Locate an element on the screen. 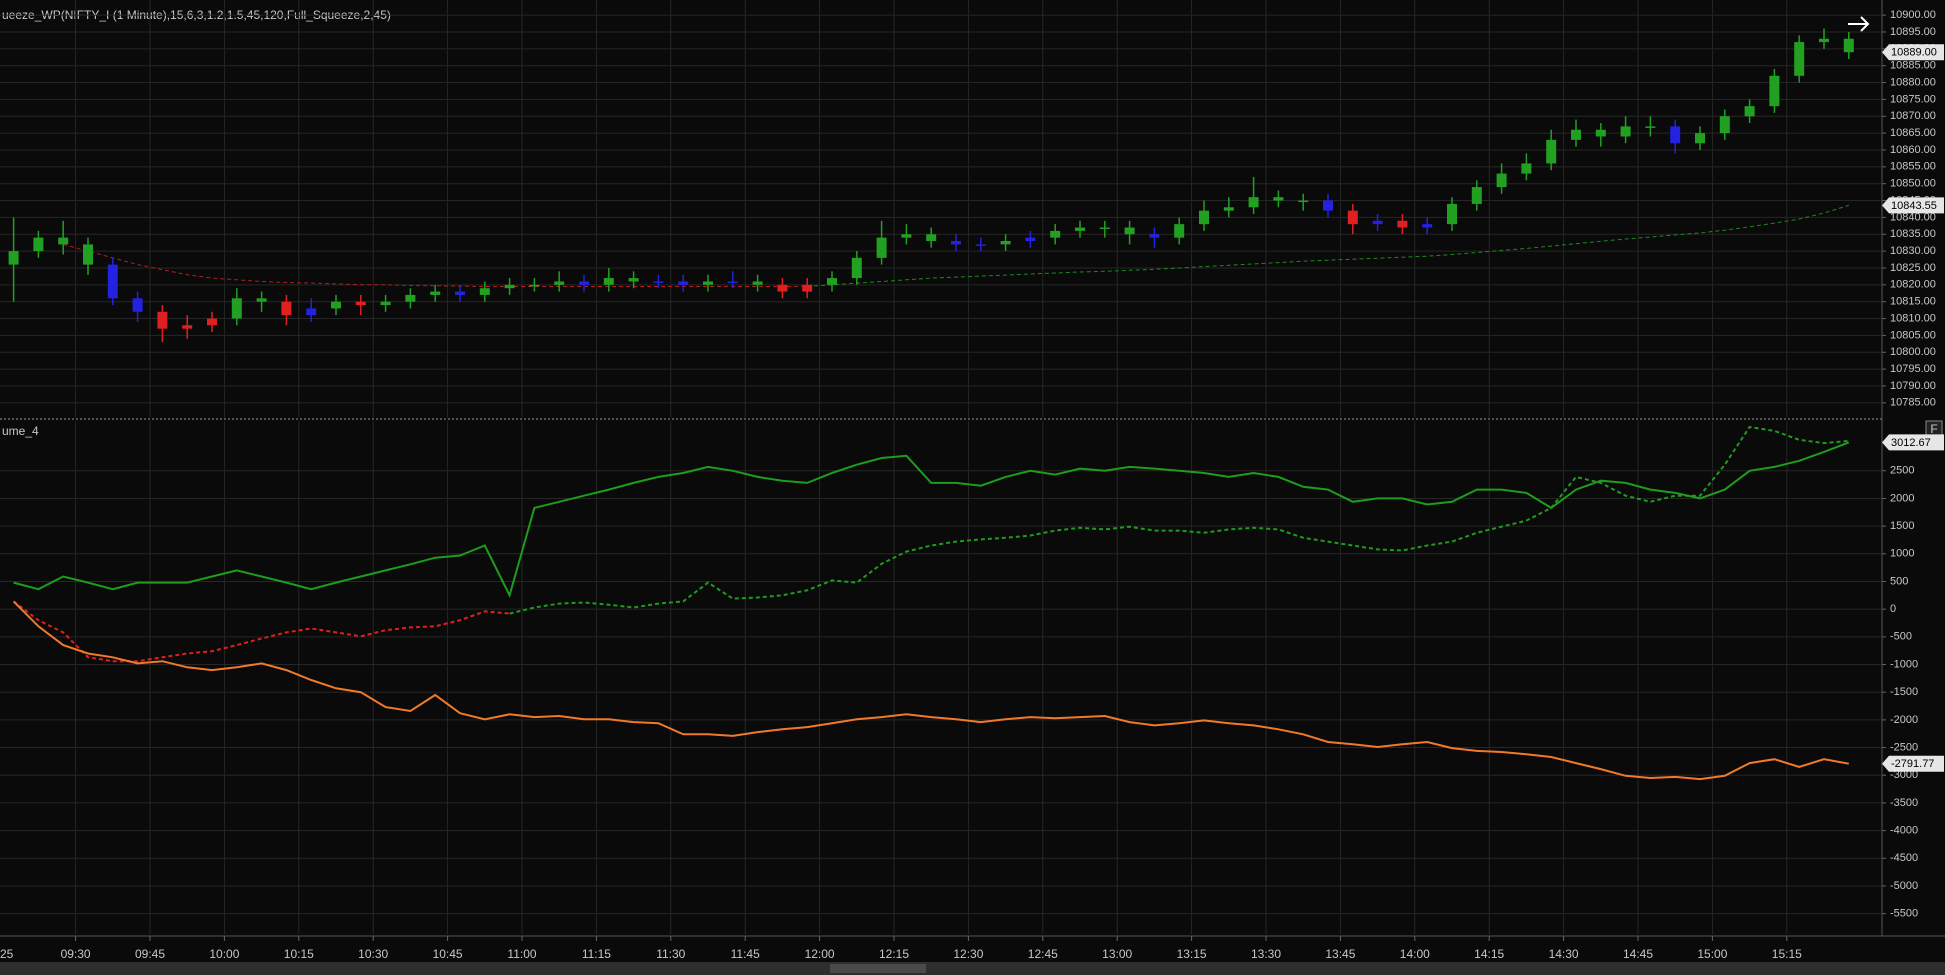  y-tick-label: 10805.00 is located at coordinates (1913, 335).